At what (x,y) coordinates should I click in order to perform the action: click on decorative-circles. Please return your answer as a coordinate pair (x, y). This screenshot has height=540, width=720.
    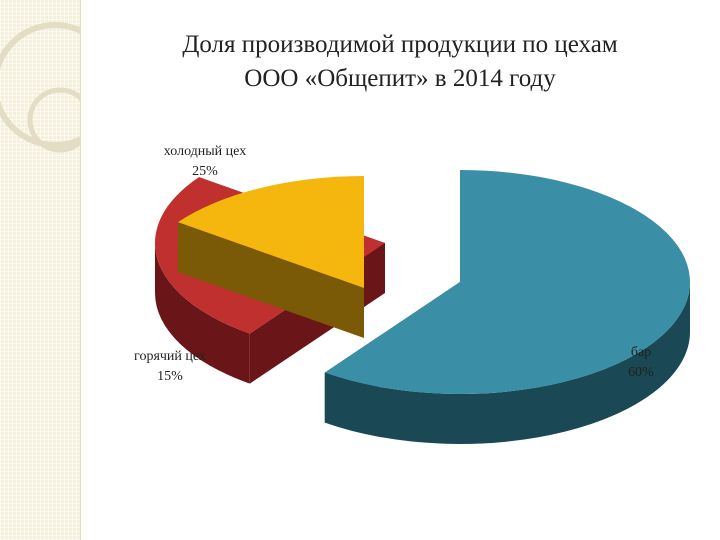
    Looking at the image, I should click on (40, 87).